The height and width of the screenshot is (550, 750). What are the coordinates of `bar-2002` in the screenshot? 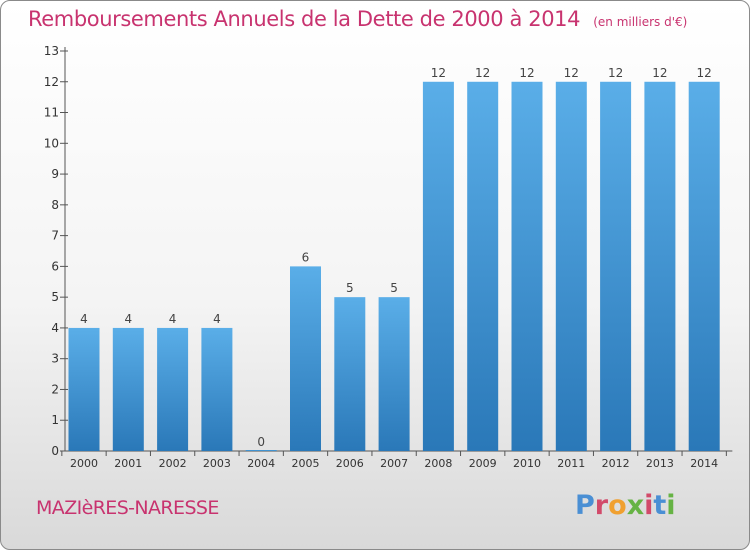 It's located at (173, 389).